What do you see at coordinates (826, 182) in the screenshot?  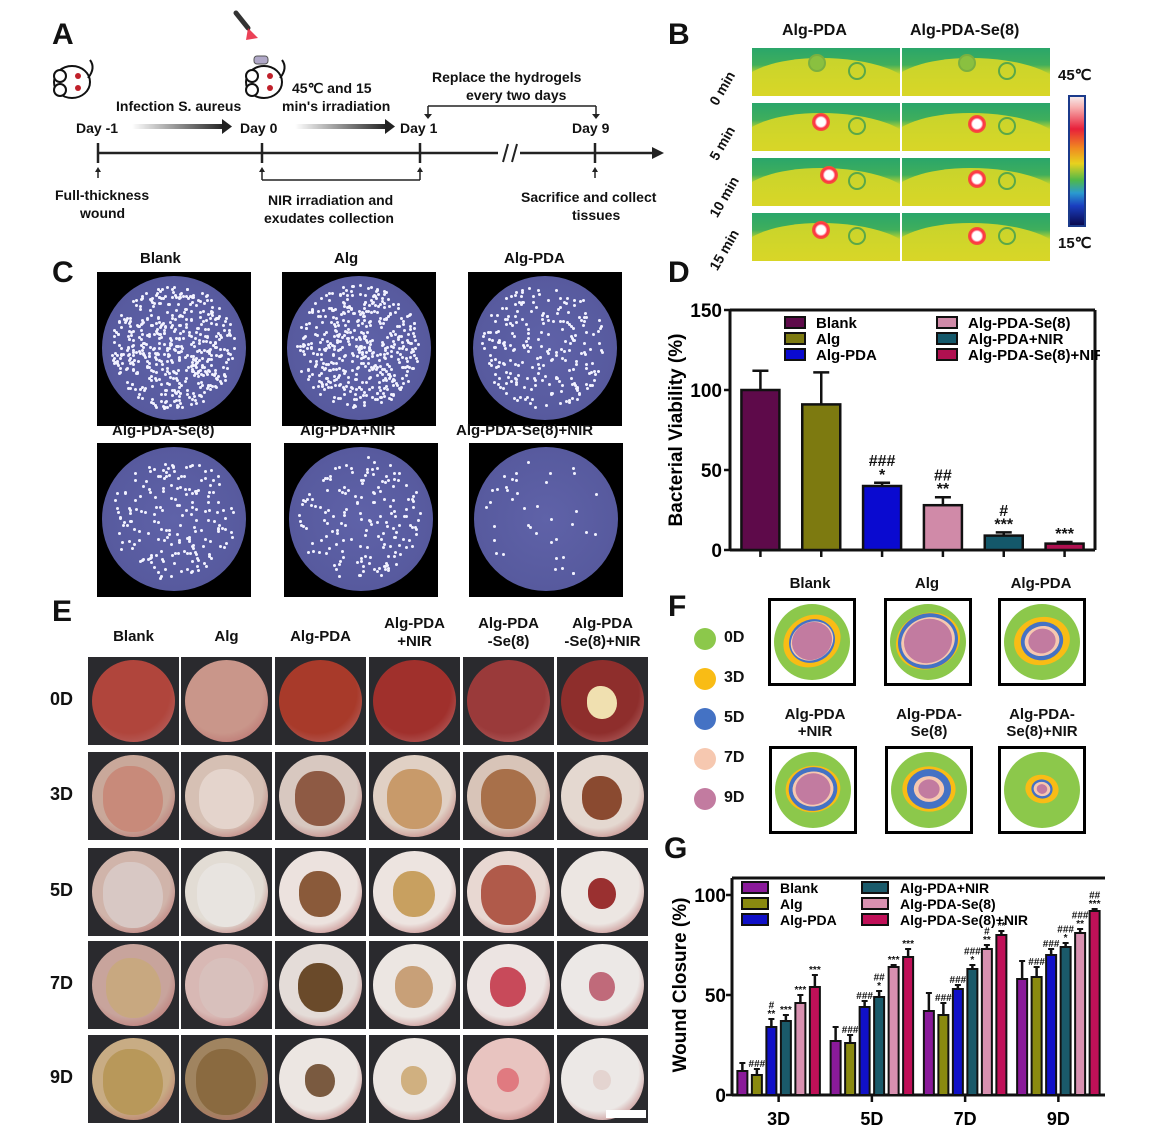 I see `thermal-image` at bounding box center [826, 182].